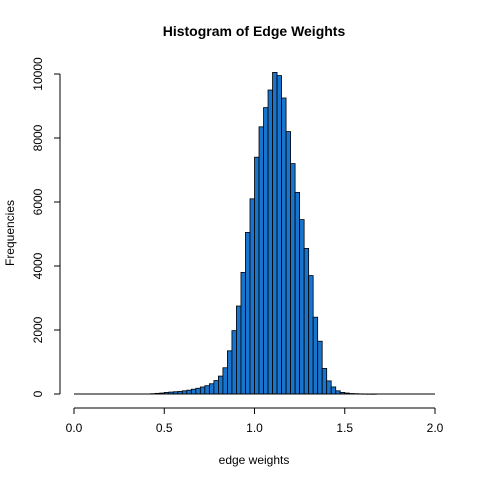 The height and width of the screenshot is (480, 480). What do you see at coordinates (10, 233) in the screenshot?
I see `y-axis-label: Frequencies` at bounding box center [10, 233].